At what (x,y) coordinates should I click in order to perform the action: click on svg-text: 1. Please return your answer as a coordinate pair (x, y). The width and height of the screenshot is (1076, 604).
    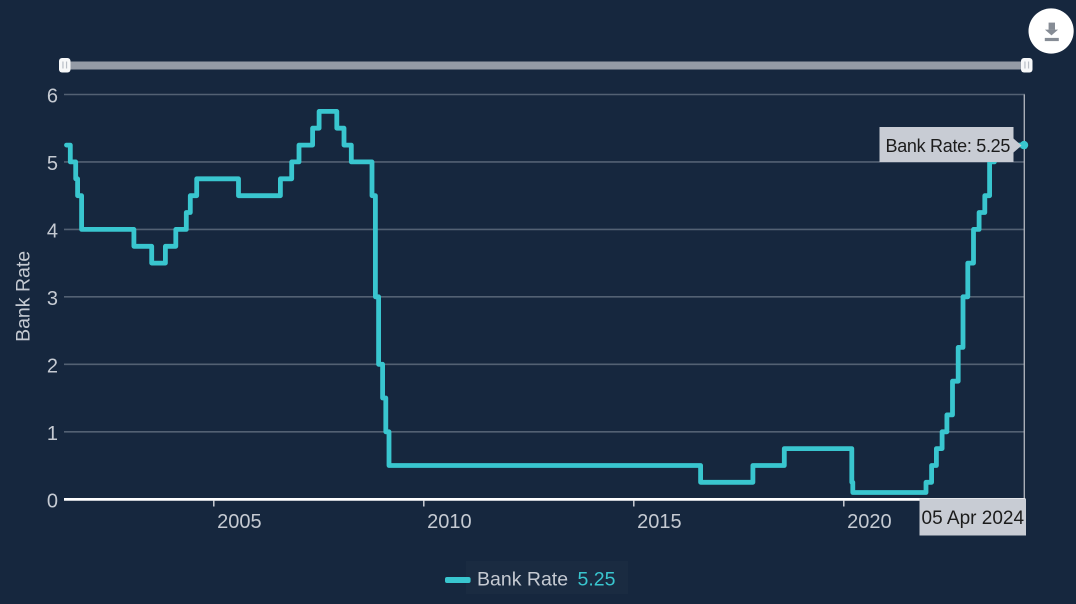
    Looking at the image, I should click on (52, 434).